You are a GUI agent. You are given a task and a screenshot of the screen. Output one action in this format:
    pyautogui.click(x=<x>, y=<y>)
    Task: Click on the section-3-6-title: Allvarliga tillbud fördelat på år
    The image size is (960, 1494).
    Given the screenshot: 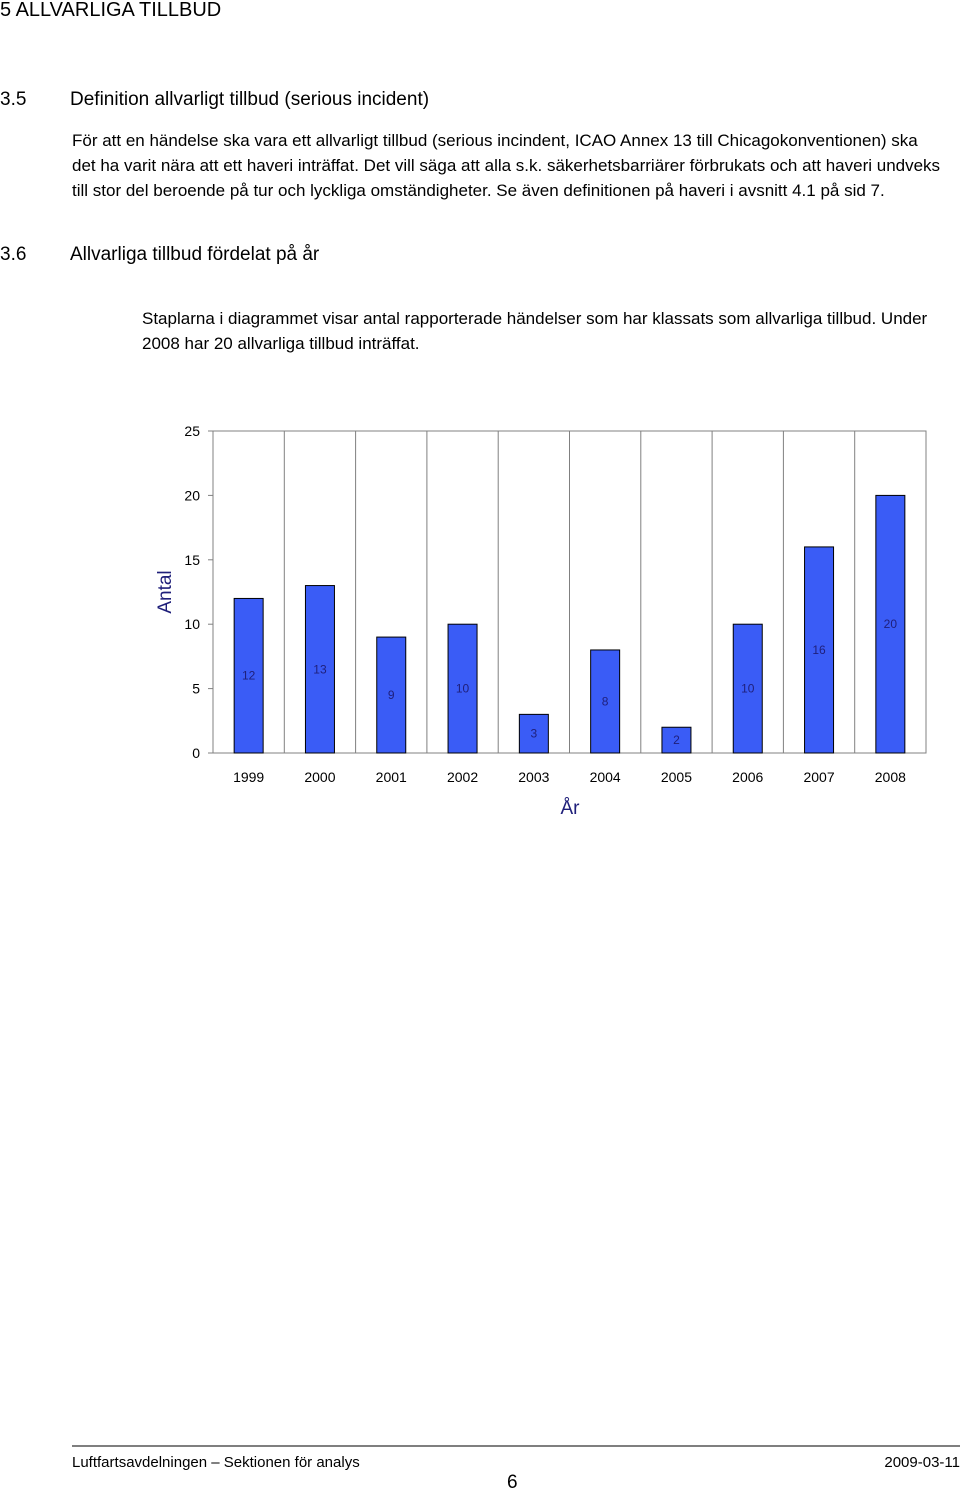 What is the action you would take?
    pyautogui.click(x=195, y=254)
    